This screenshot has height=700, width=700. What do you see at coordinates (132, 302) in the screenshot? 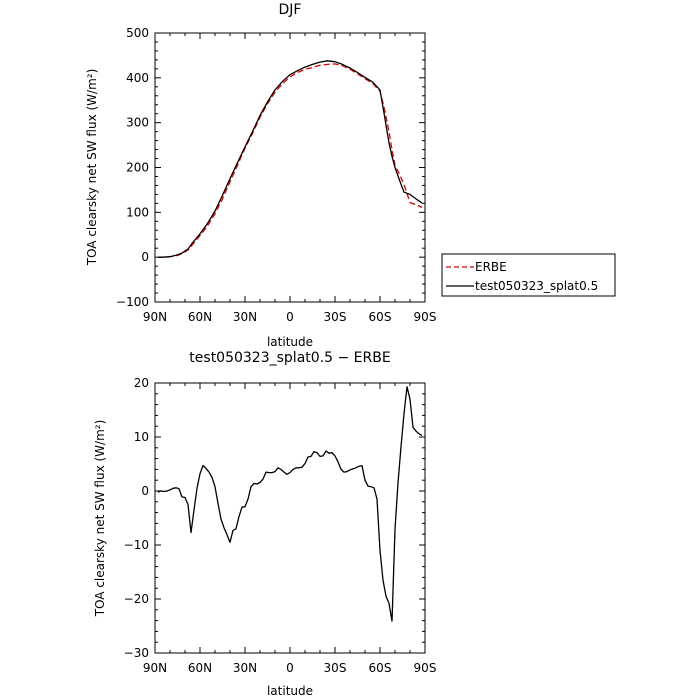
I see `y-tick-label: −100` at bounding box center [132, 302].